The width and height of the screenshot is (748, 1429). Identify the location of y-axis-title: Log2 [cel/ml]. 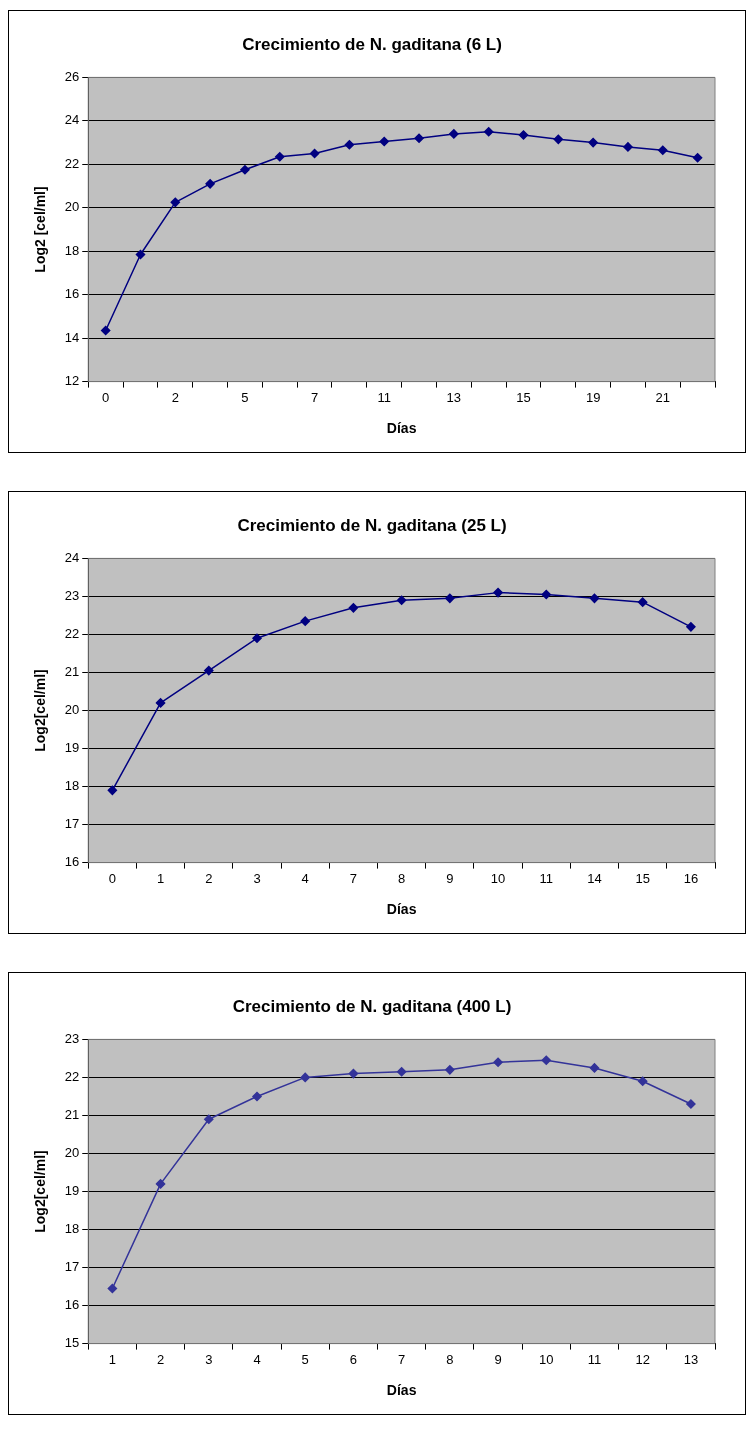
(40, 229).